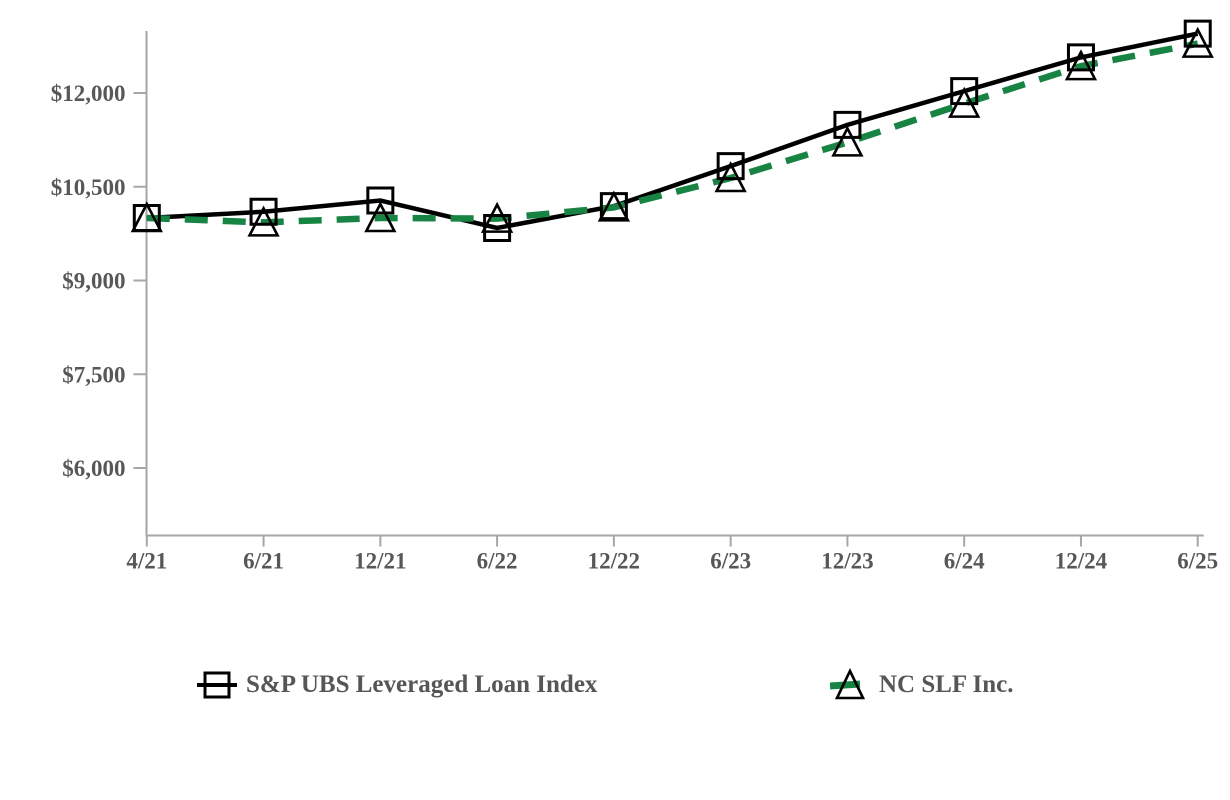 The width and height of the screenshot is (1230, 800). Describe the element at coordinates (497, 561) in the screenshot. I see `x-axis-tick-label: 6/22` at that location.